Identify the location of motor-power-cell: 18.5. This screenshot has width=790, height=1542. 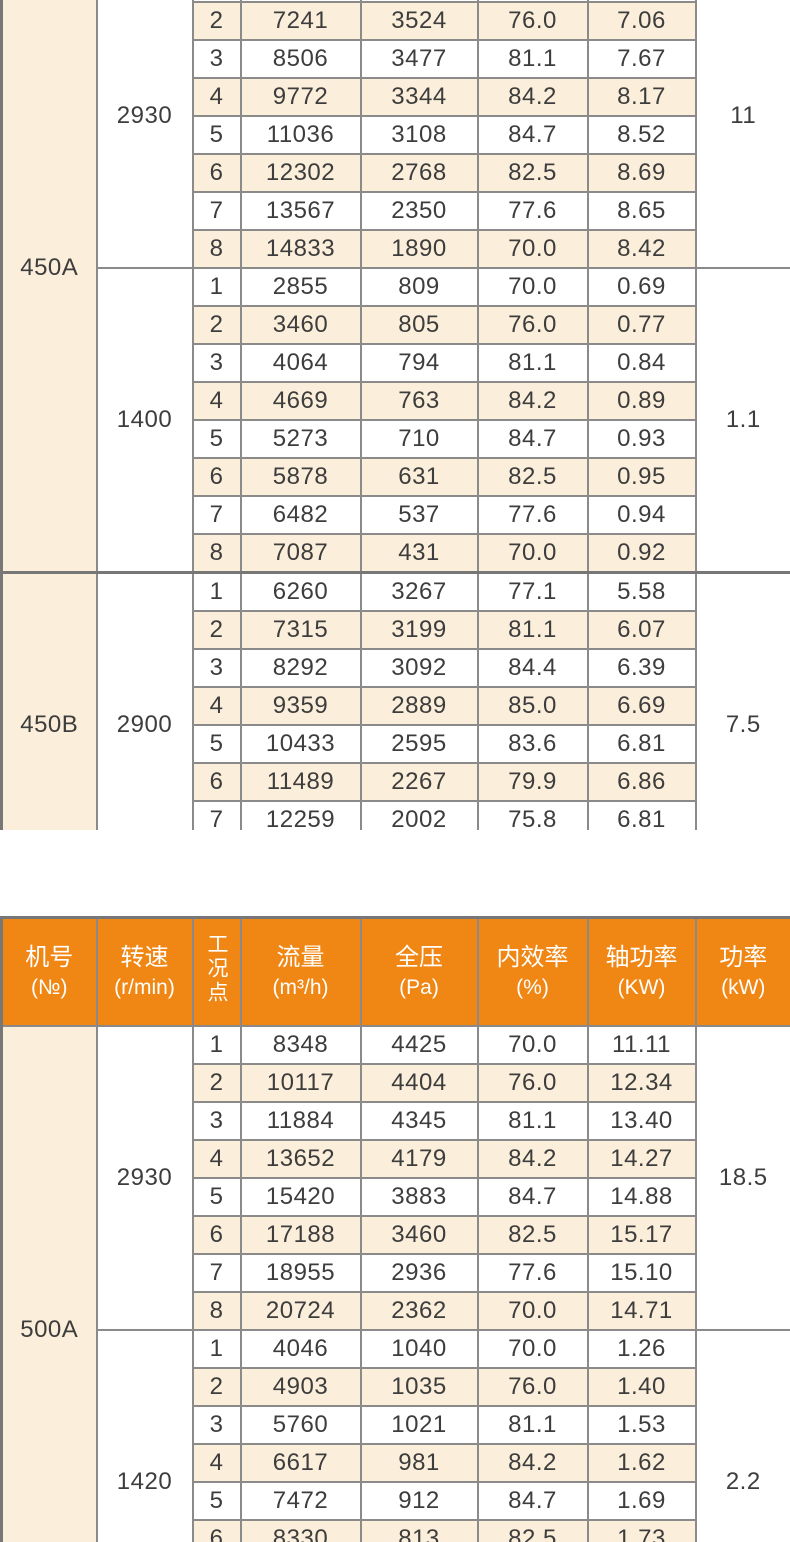
(742, 1178).